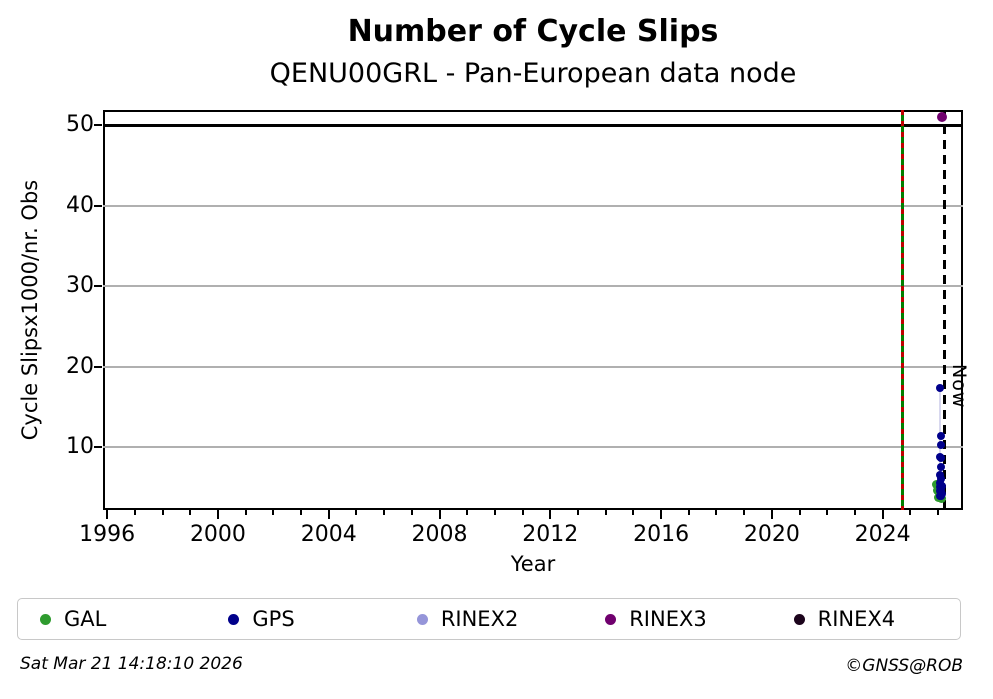 The height and width of the screenshot is (699, 993). I want to click on legend-label-rinex3: RINEX3, so click(668, 619).